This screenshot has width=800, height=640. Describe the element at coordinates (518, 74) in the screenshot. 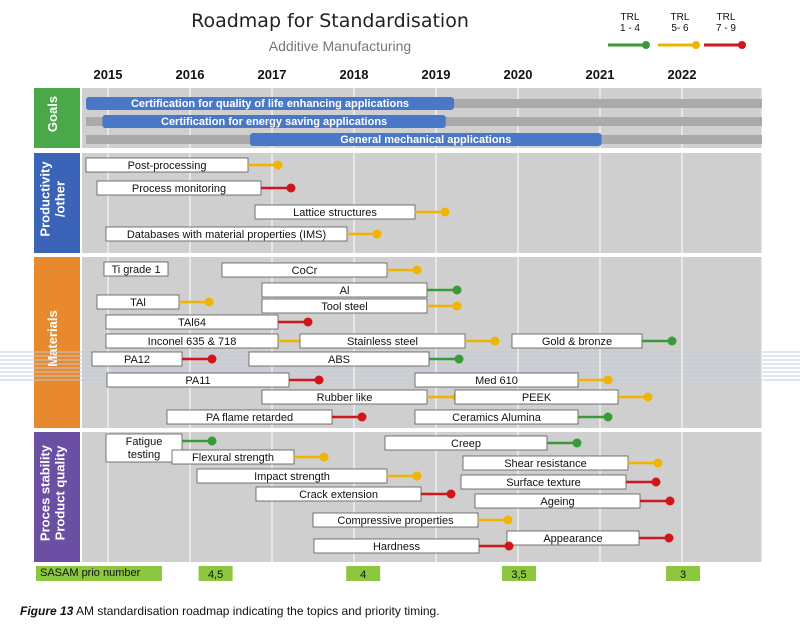

I see `year-label: 2020` at that location.